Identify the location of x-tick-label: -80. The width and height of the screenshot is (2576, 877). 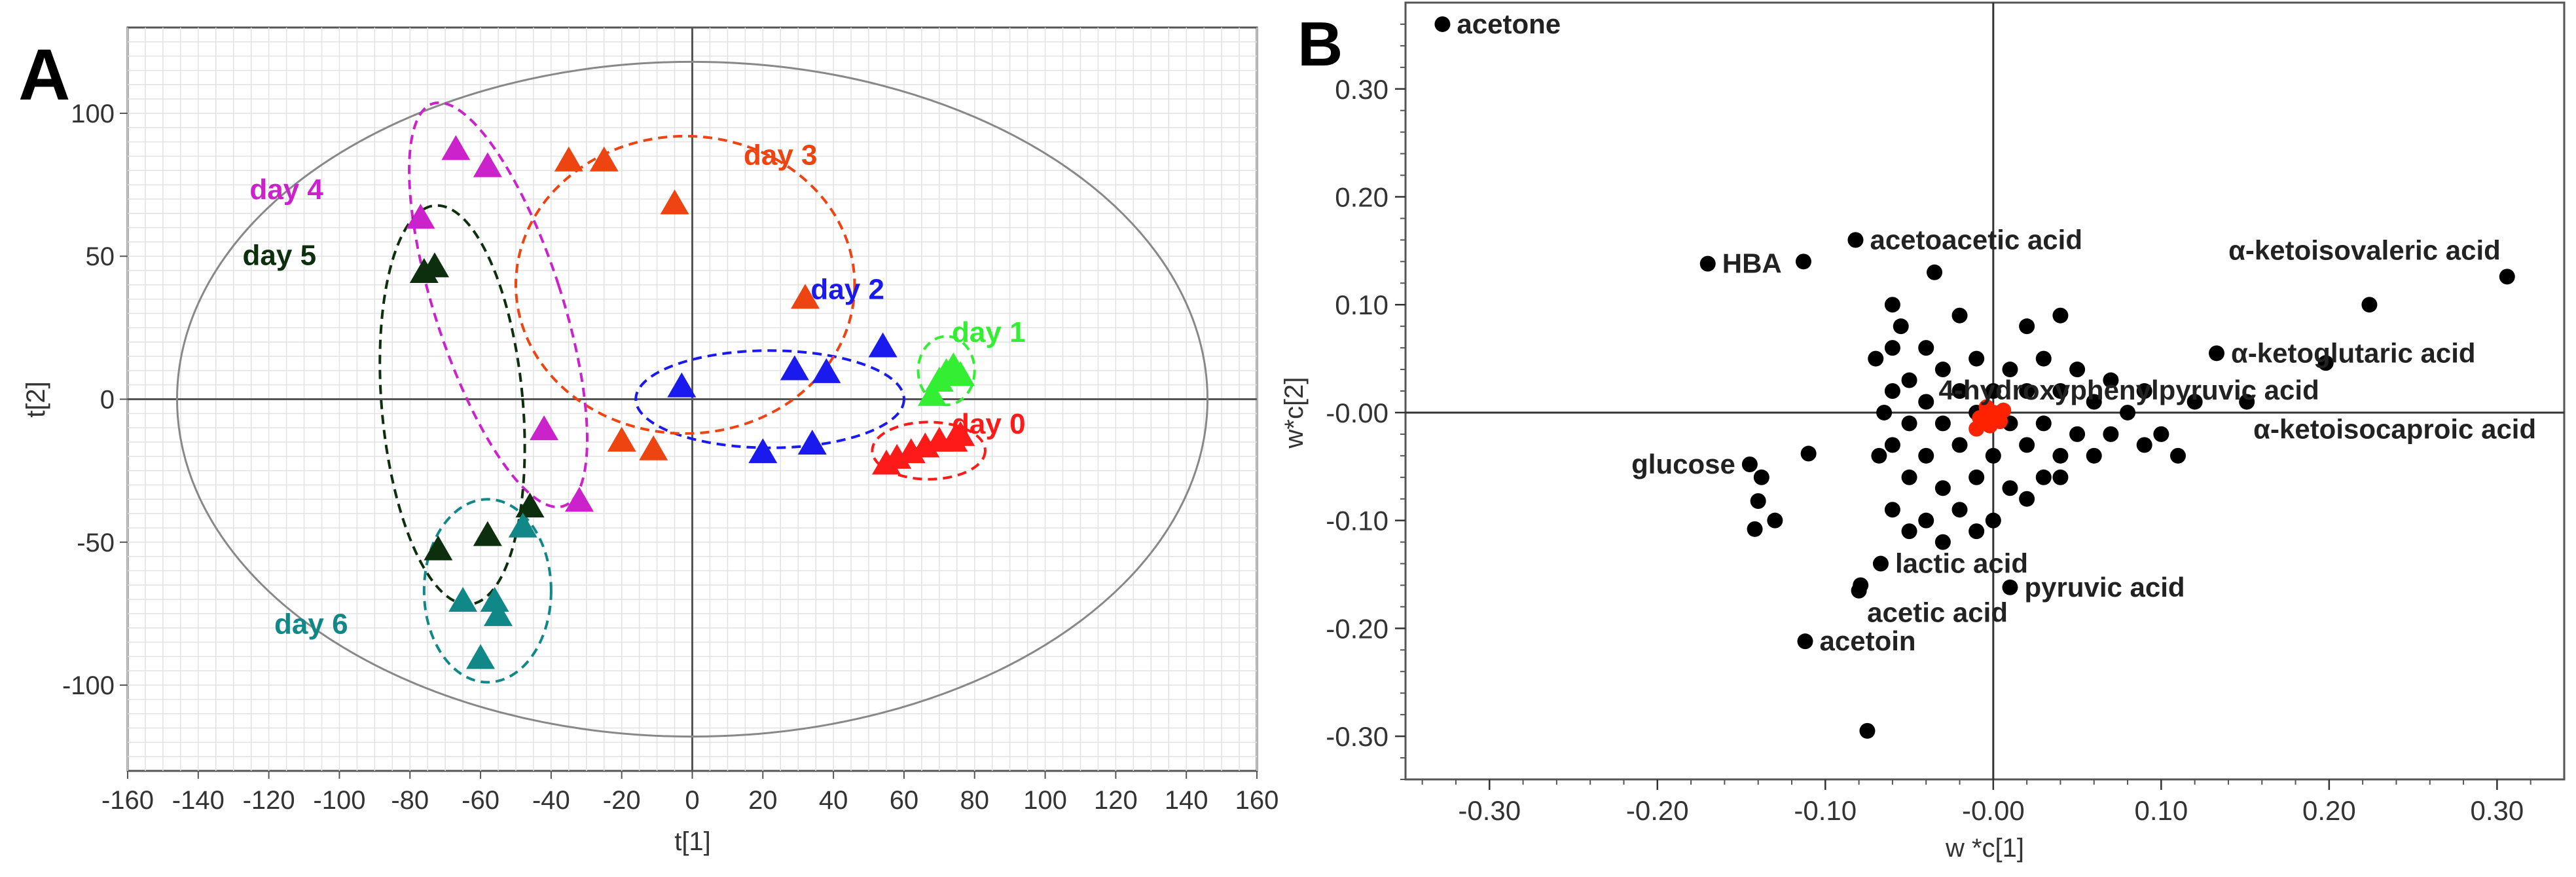
(410, 801).